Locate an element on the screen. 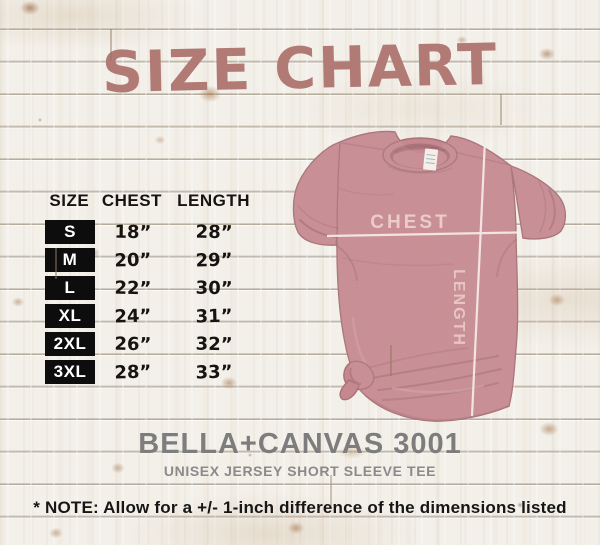  product-name: BELLA+CANVAS 3001 is located at coordinates (300, 444).